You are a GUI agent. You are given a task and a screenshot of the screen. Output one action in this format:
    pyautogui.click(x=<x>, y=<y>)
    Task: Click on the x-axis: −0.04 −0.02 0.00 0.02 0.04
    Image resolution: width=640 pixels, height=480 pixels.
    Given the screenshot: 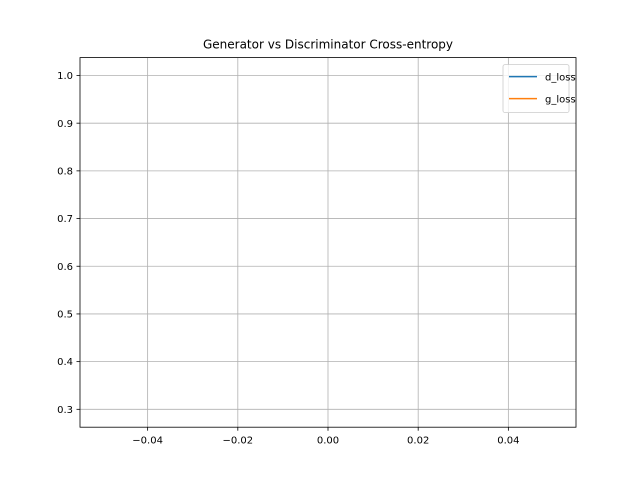 What is the action you would take?
    pyautogui.click(x=325, y=437)
    